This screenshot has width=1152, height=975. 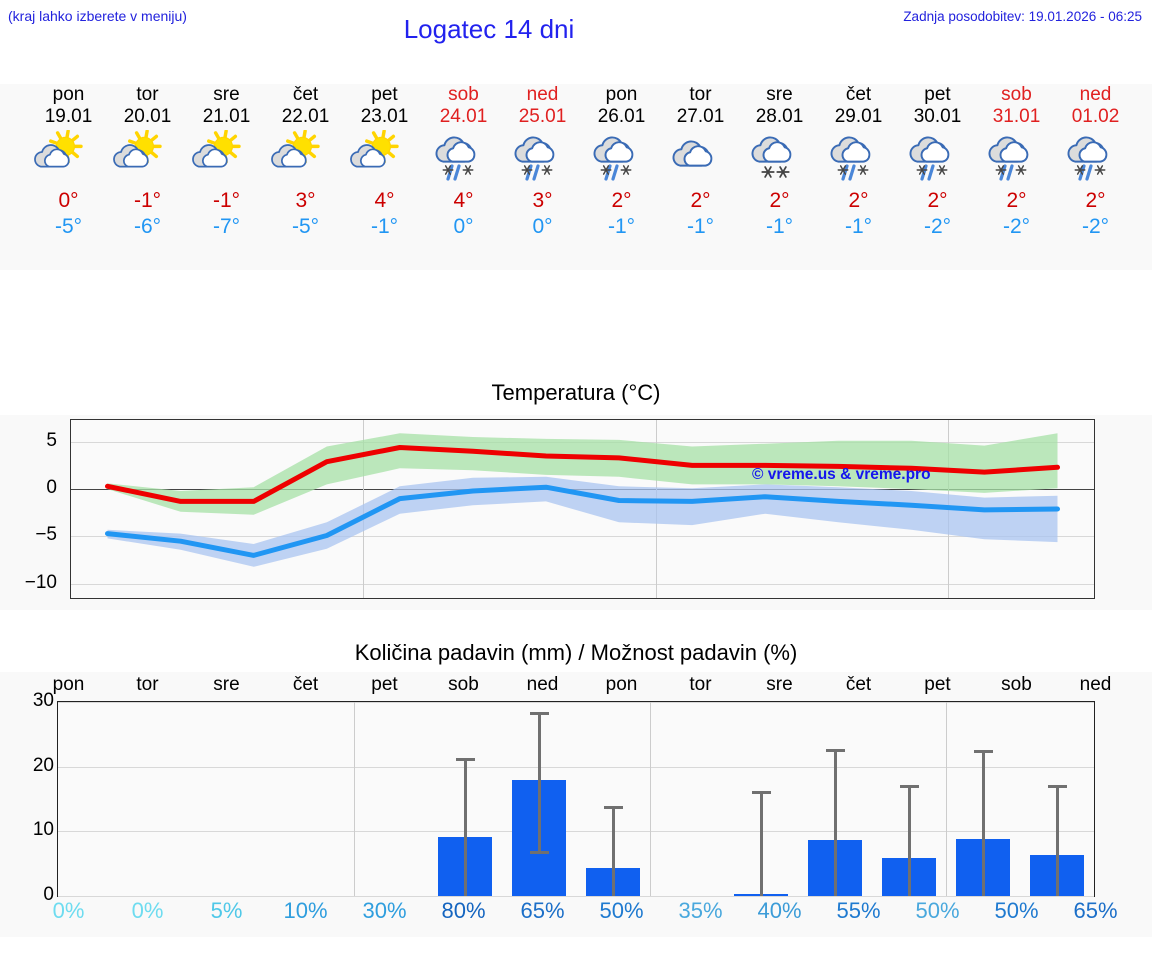 I want to click on forecast-day-column: pet 23.01 4° -1°, so click(x=384, y=162).